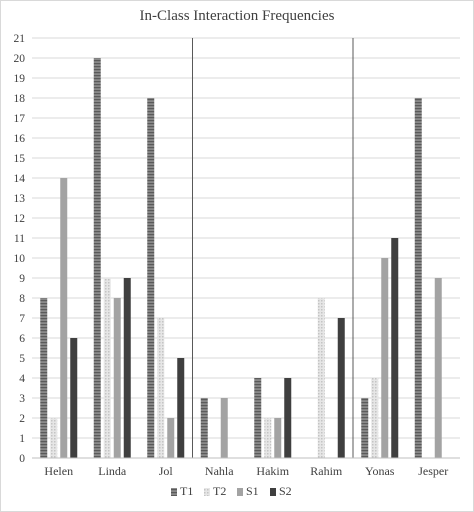 The image size is (474, 512). What do you see at coordinates (278, 438) in the screenshot?
I see `bar-s1-hakim` at bounding box center [278, 438].